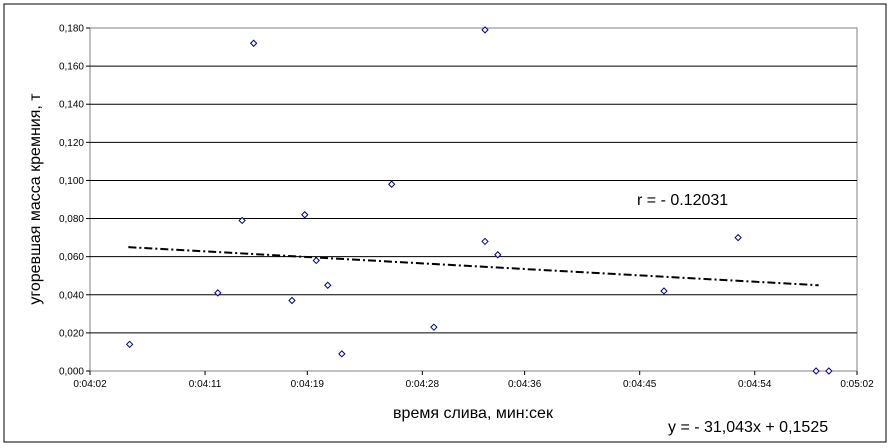 This screenshot has width=893, height=448. Describe the element at coordinates (857, 384) in the screenshot. I see `x-tick-label: 0:05:02` at that location.